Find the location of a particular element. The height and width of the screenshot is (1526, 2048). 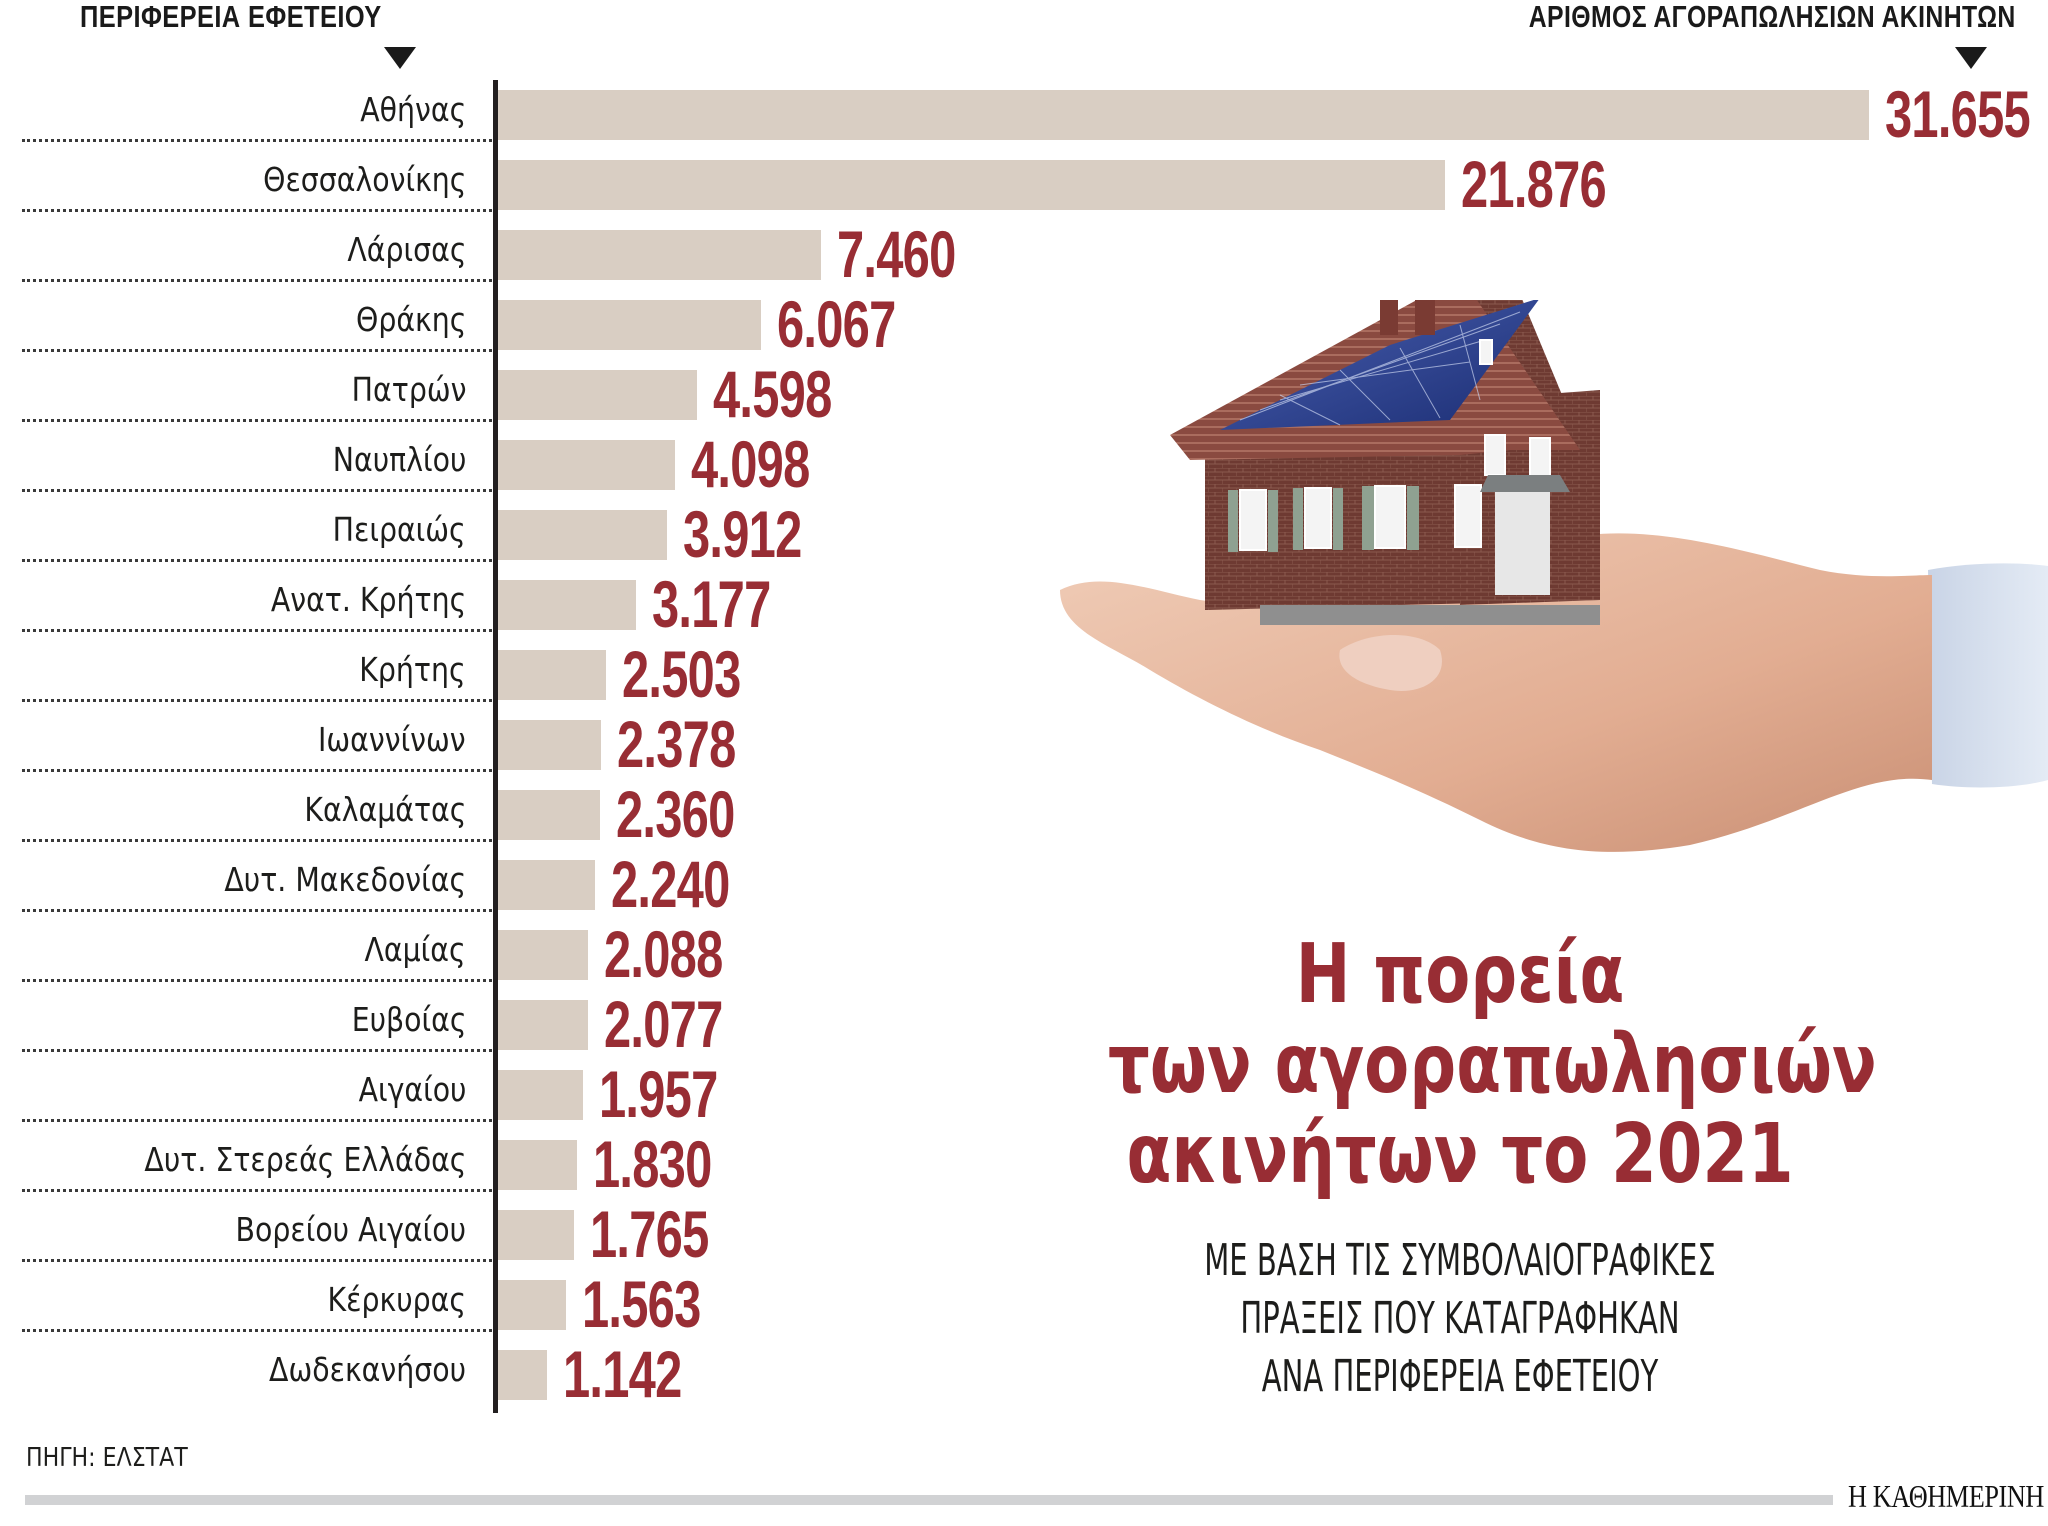

bar-row: Κέρκυρας 1.563 is located at coordinates (1024, 1305).